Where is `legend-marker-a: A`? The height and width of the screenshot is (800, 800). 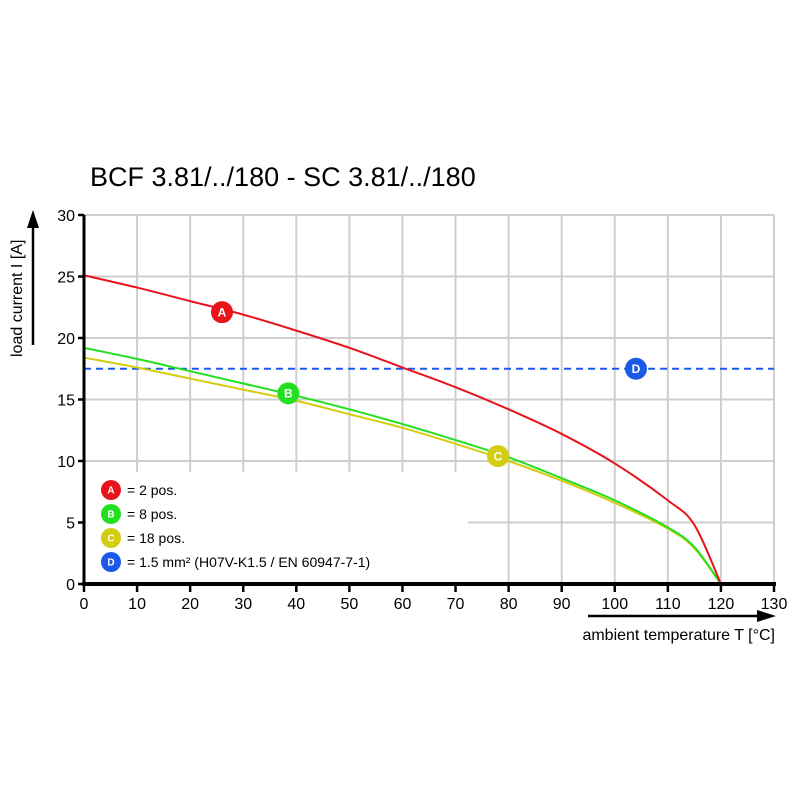 legend-marker-a: A is located at coordinates (111, 490).